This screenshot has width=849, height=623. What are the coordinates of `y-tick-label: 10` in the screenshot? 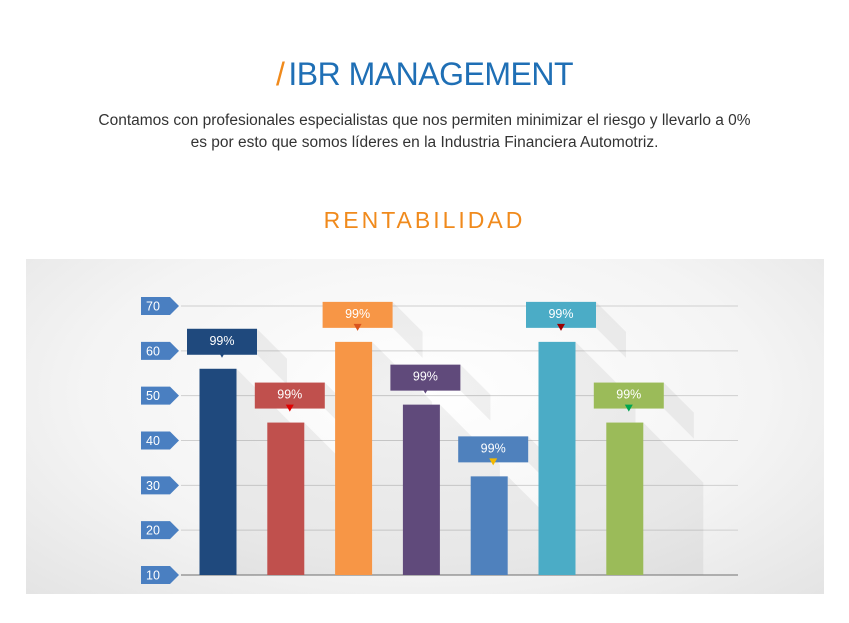 It's located at (153, 576).